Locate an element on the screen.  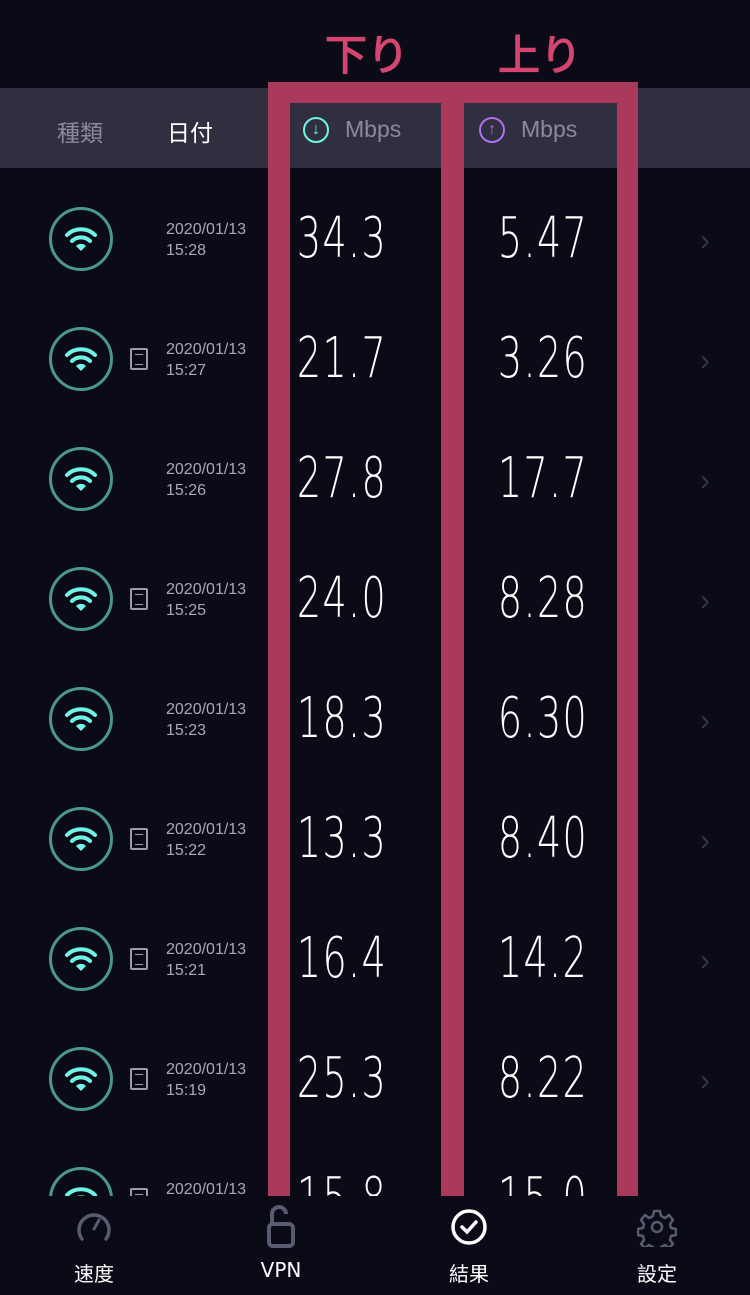
gear-icon is located at coordinates (657, 1227).